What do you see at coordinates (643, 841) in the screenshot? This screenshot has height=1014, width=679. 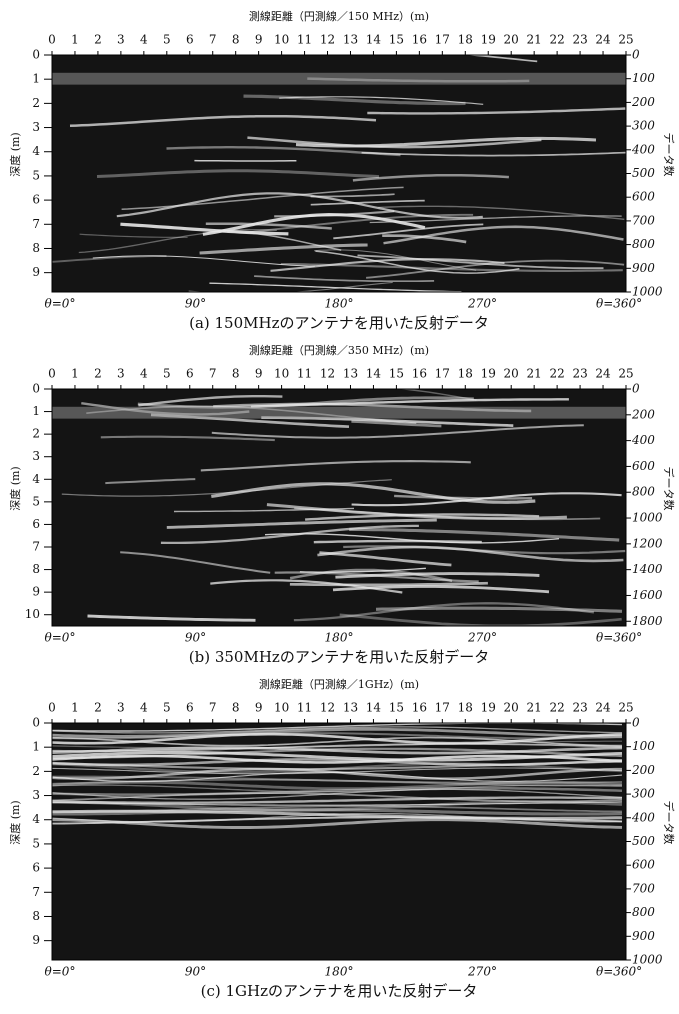 I see `data-tick-label: 500` at bounding box center [643, 841].